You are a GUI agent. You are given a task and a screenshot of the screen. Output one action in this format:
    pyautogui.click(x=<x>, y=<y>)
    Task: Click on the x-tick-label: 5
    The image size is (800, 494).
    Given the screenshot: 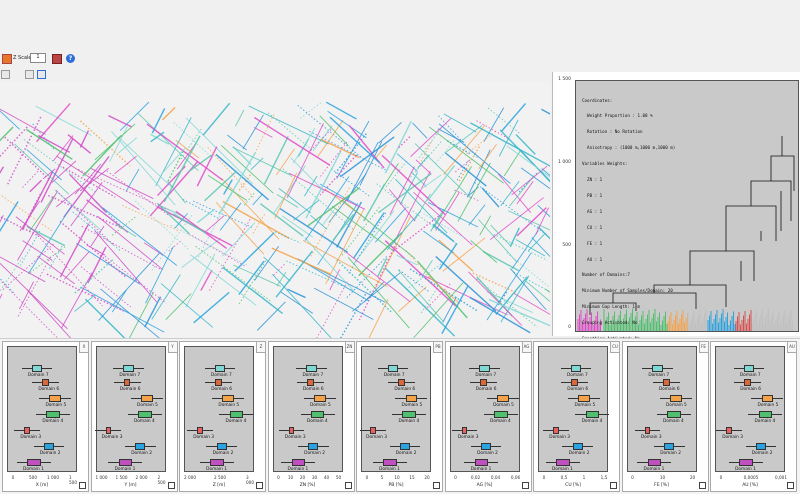 What is the action you would take?
    pyautogui.click(x=382, y=477)
    